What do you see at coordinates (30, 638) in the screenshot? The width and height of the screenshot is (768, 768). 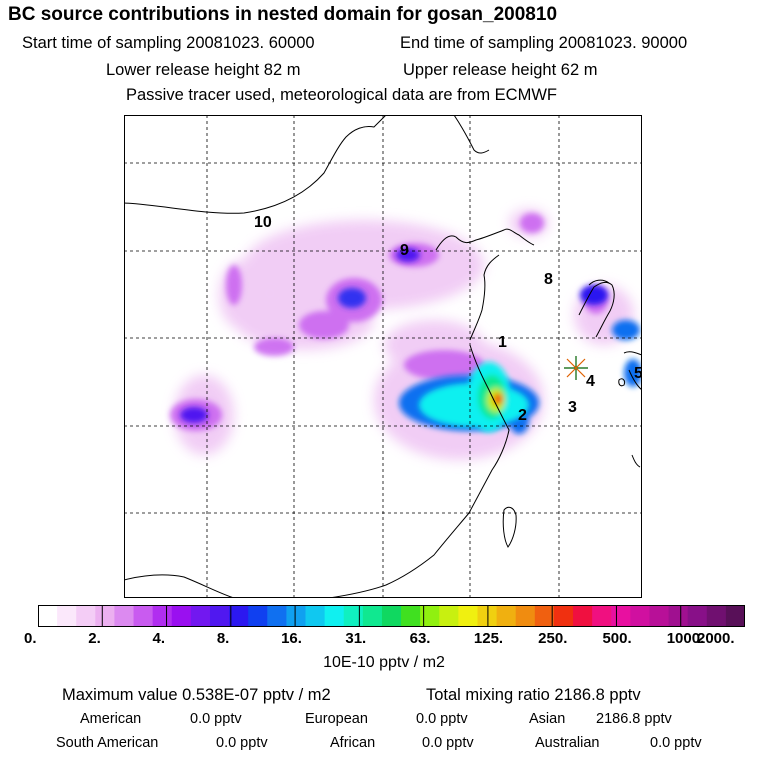 I see `colorbar-tick-label: 0.` at bounding box center [30, 638].